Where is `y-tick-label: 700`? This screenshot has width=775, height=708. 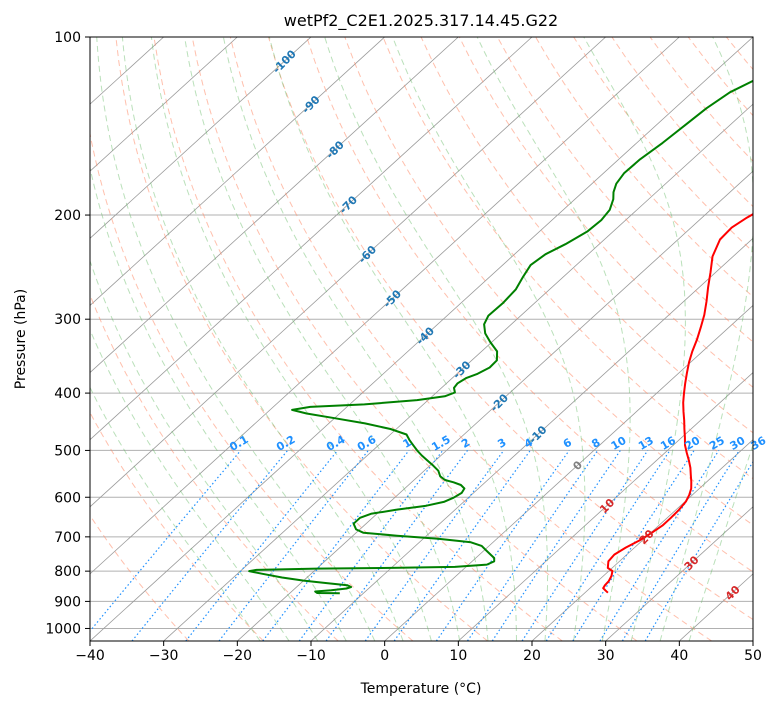
y-tick-label: 700 is located at coordinates (67, 538).